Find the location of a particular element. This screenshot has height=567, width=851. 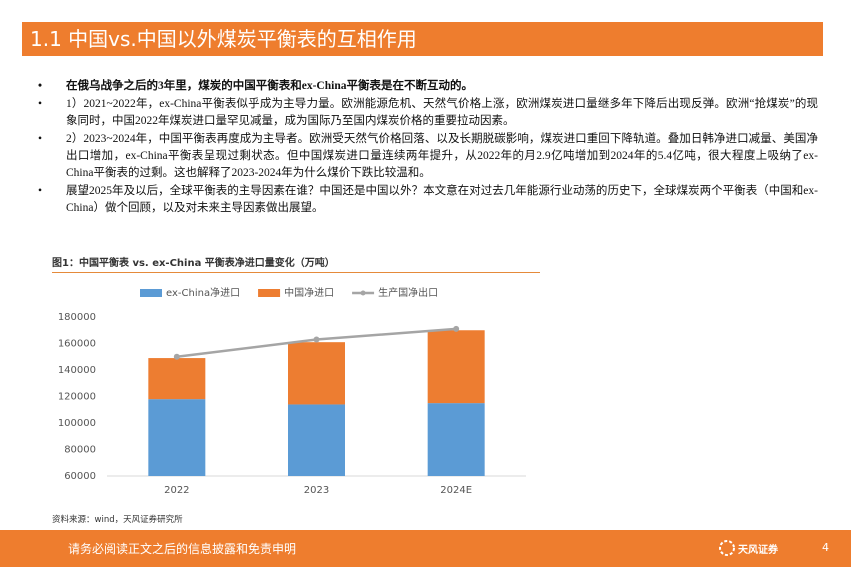

figure-source: 资料来源：wind，天风证券研究所 is located at coordinates (117, 520).